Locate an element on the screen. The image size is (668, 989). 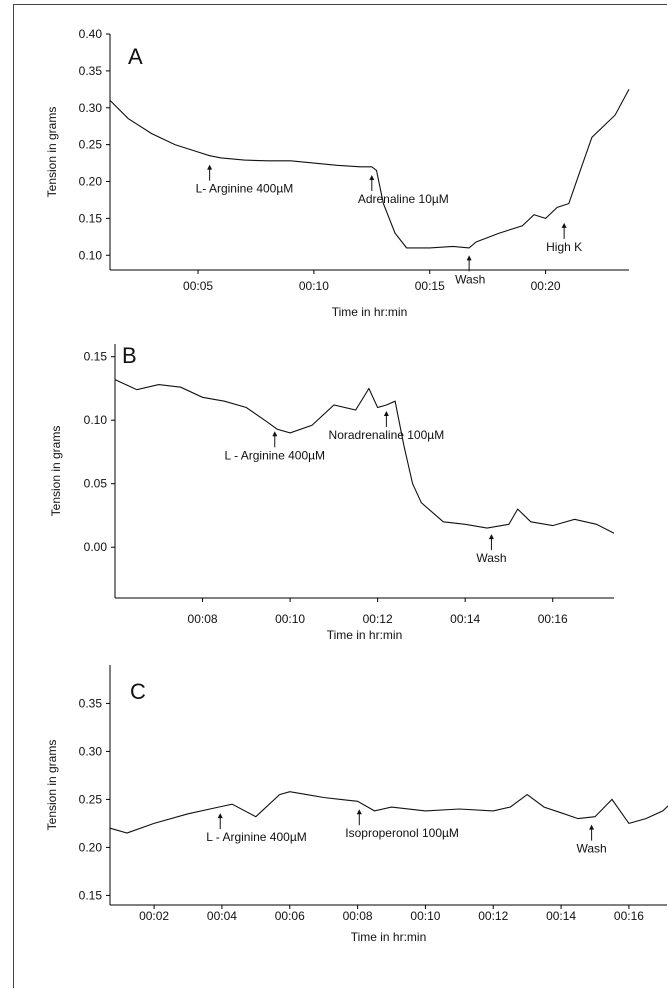
annotation-label: Isoproperonol 100µM is located at coordinates (402, 833).